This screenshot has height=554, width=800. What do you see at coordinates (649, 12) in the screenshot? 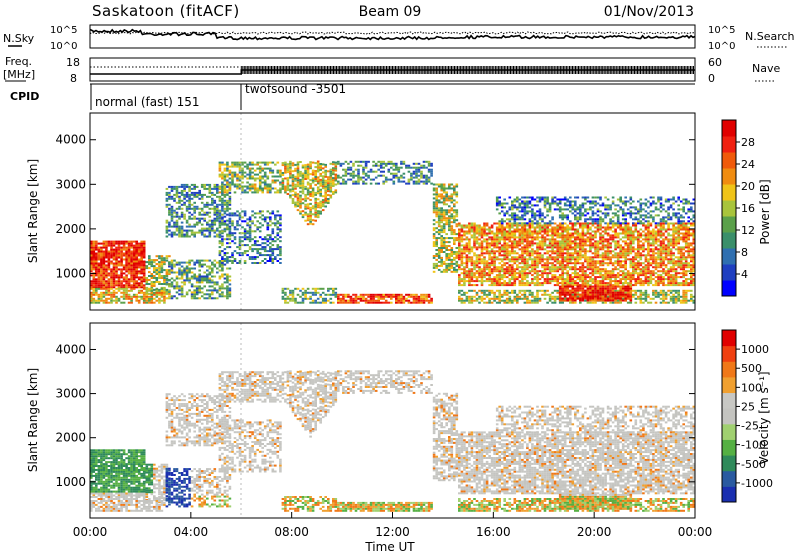
I see `date-title: 01/Nov/2013` at bounding box center [649, 12].